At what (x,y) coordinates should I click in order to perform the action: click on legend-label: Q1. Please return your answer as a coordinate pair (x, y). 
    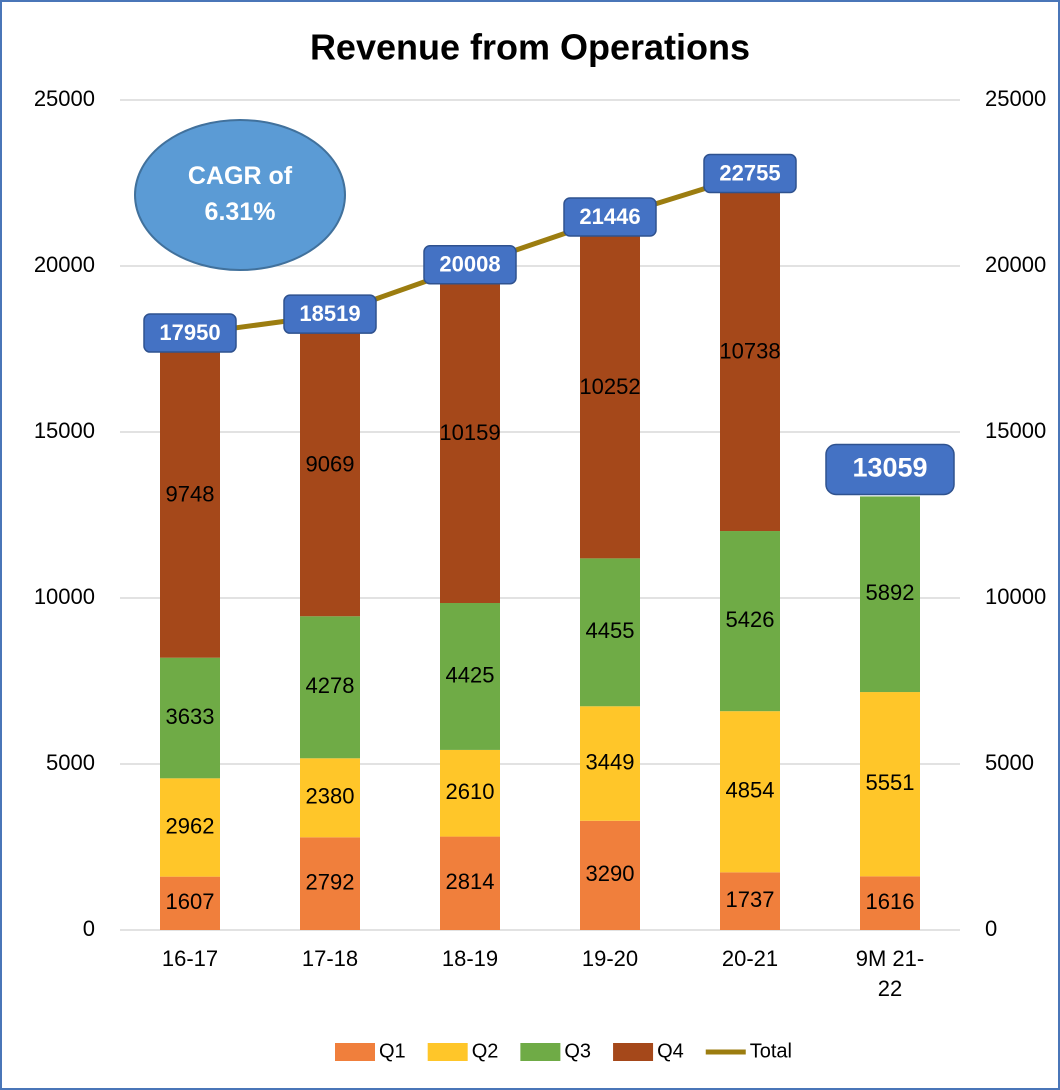
    Looking at the image, I should click on (392, 1051).